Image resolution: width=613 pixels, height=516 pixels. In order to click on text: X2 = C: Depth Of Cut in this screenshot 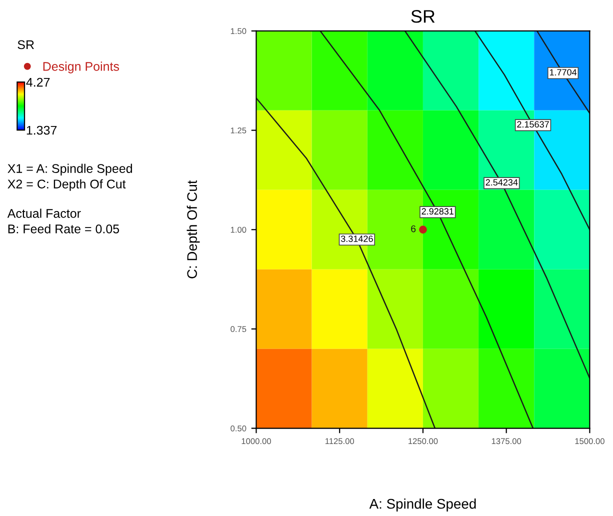, I will do `click(67, 185)`.